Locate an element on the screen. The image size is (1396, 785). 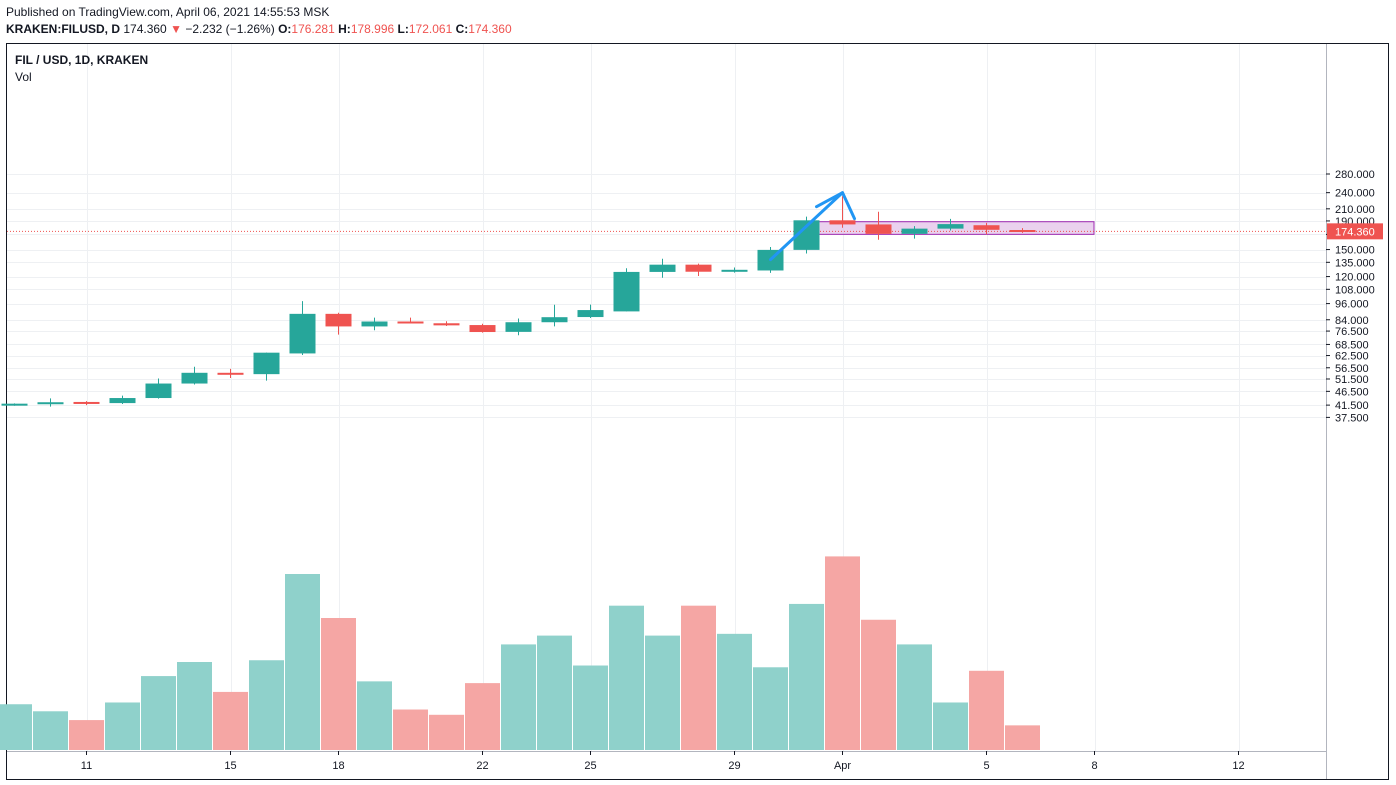
chart-legend-title: FIL / USD, 1D, KRAKEN is located at coordinates (82, 60).